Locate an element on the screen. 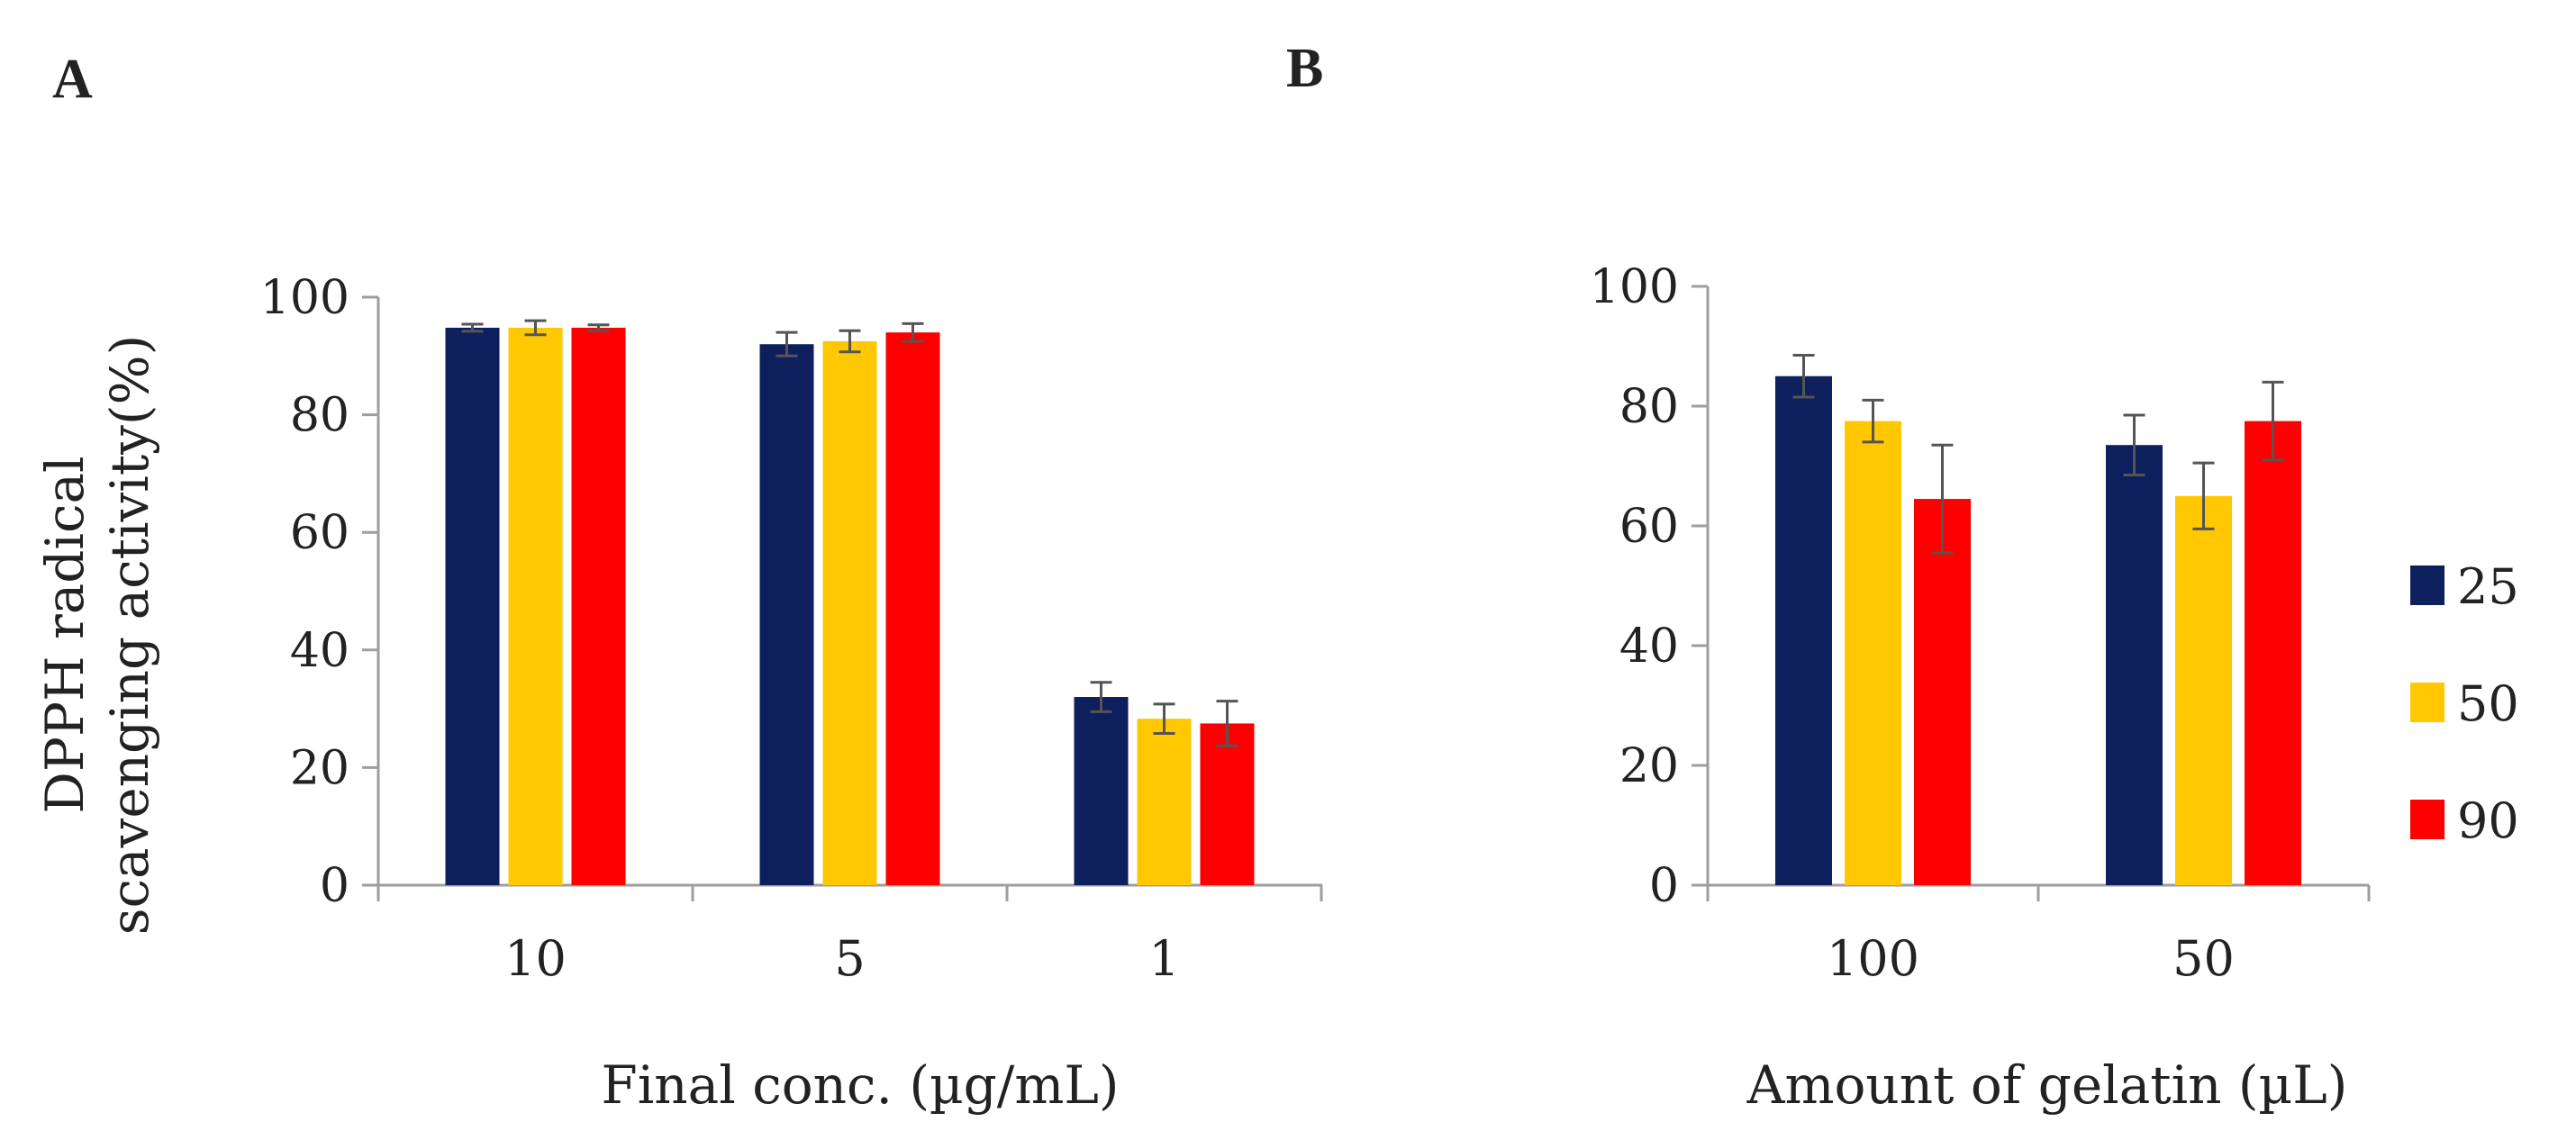 This screenshot has height=1140, width=2576. y-tick-label-a: 60 is located at coordinates (319, 533).